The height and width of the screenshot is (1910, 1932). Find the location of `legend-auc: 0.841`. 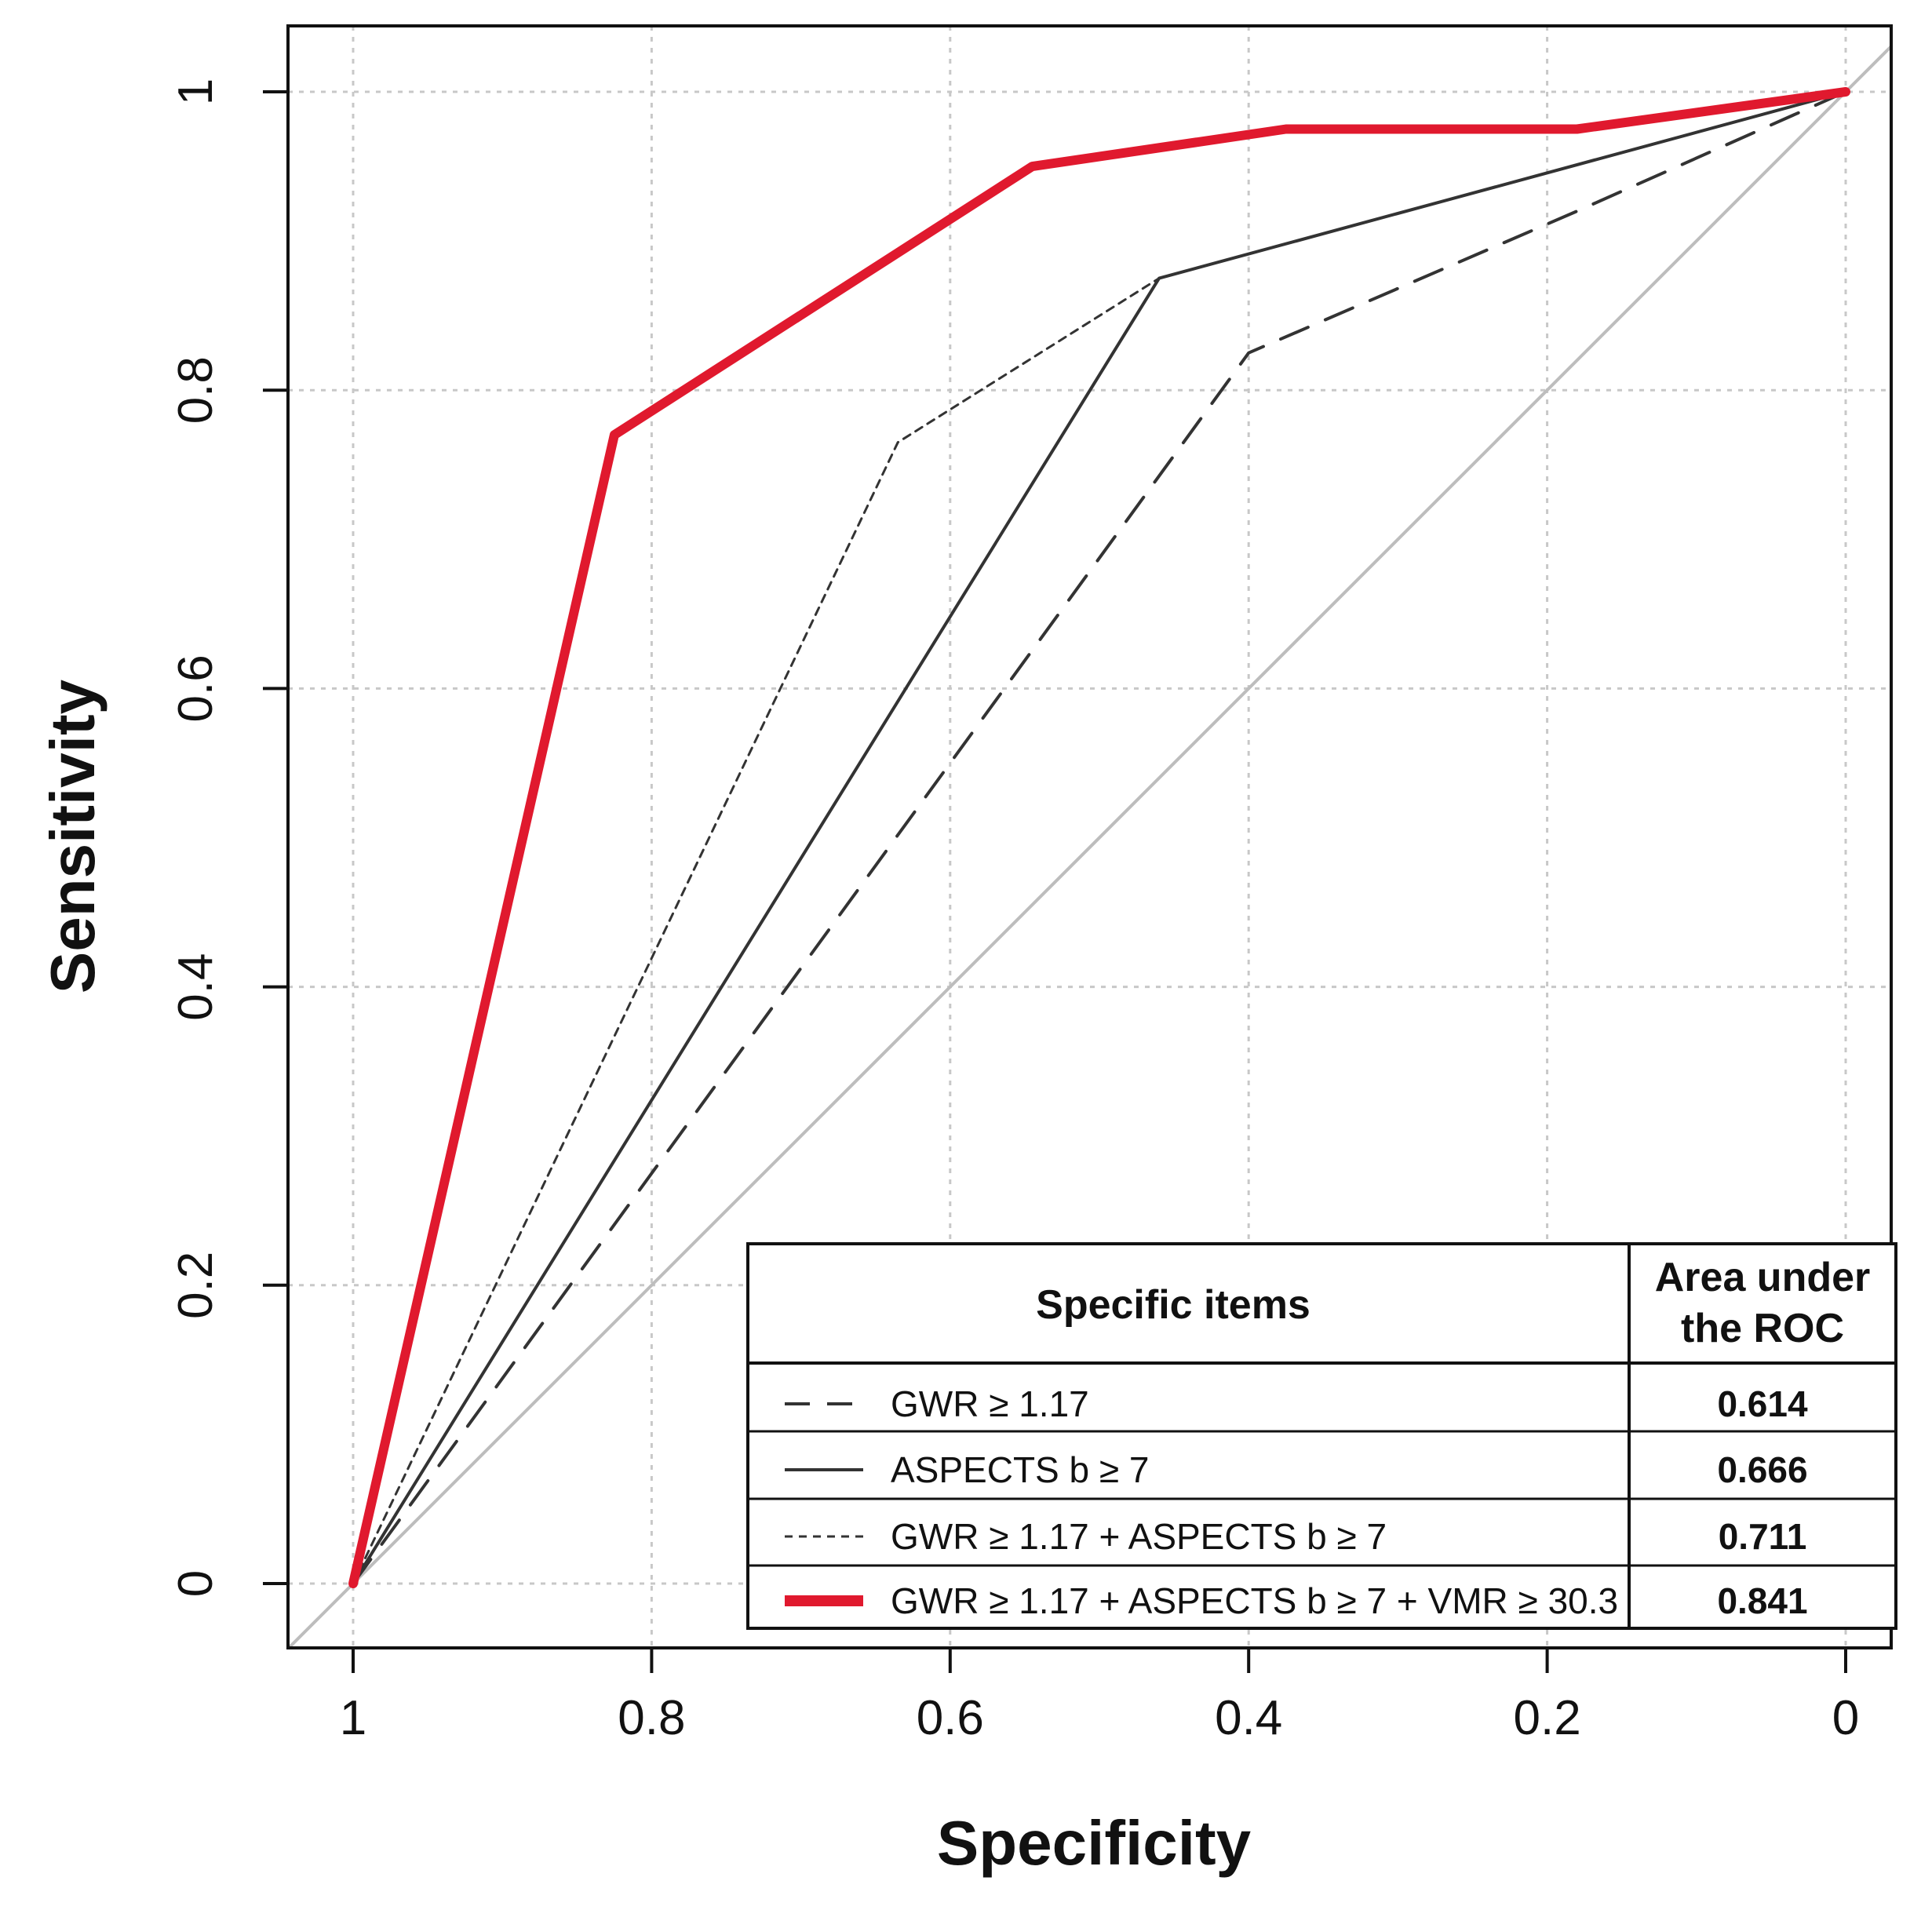

legend-auc: 0.841 is located at coordinates (1762, 1600).